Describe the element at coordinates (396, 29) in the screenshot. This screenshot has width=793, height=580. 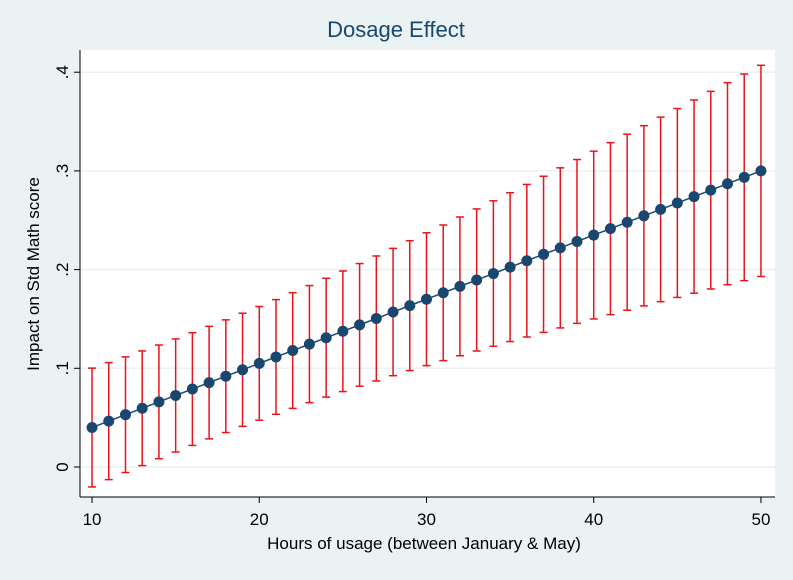
I see `chart-title: Dosage Effect` at that location.